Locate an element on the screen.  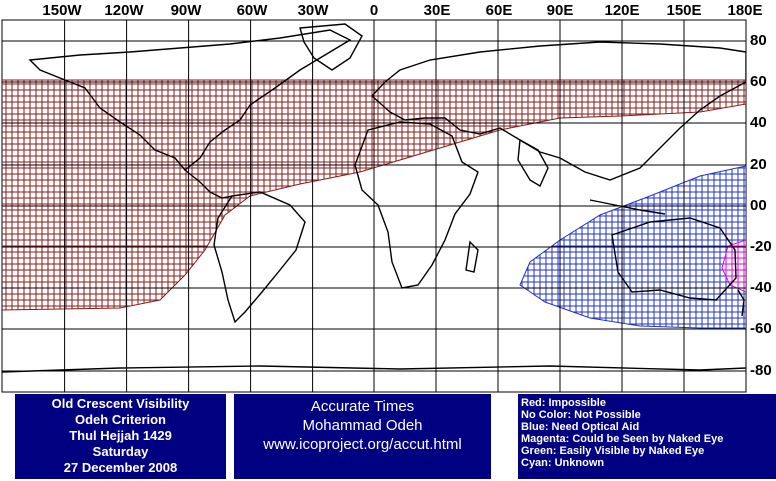
north-america-outline is located at coordinates (190, 100).